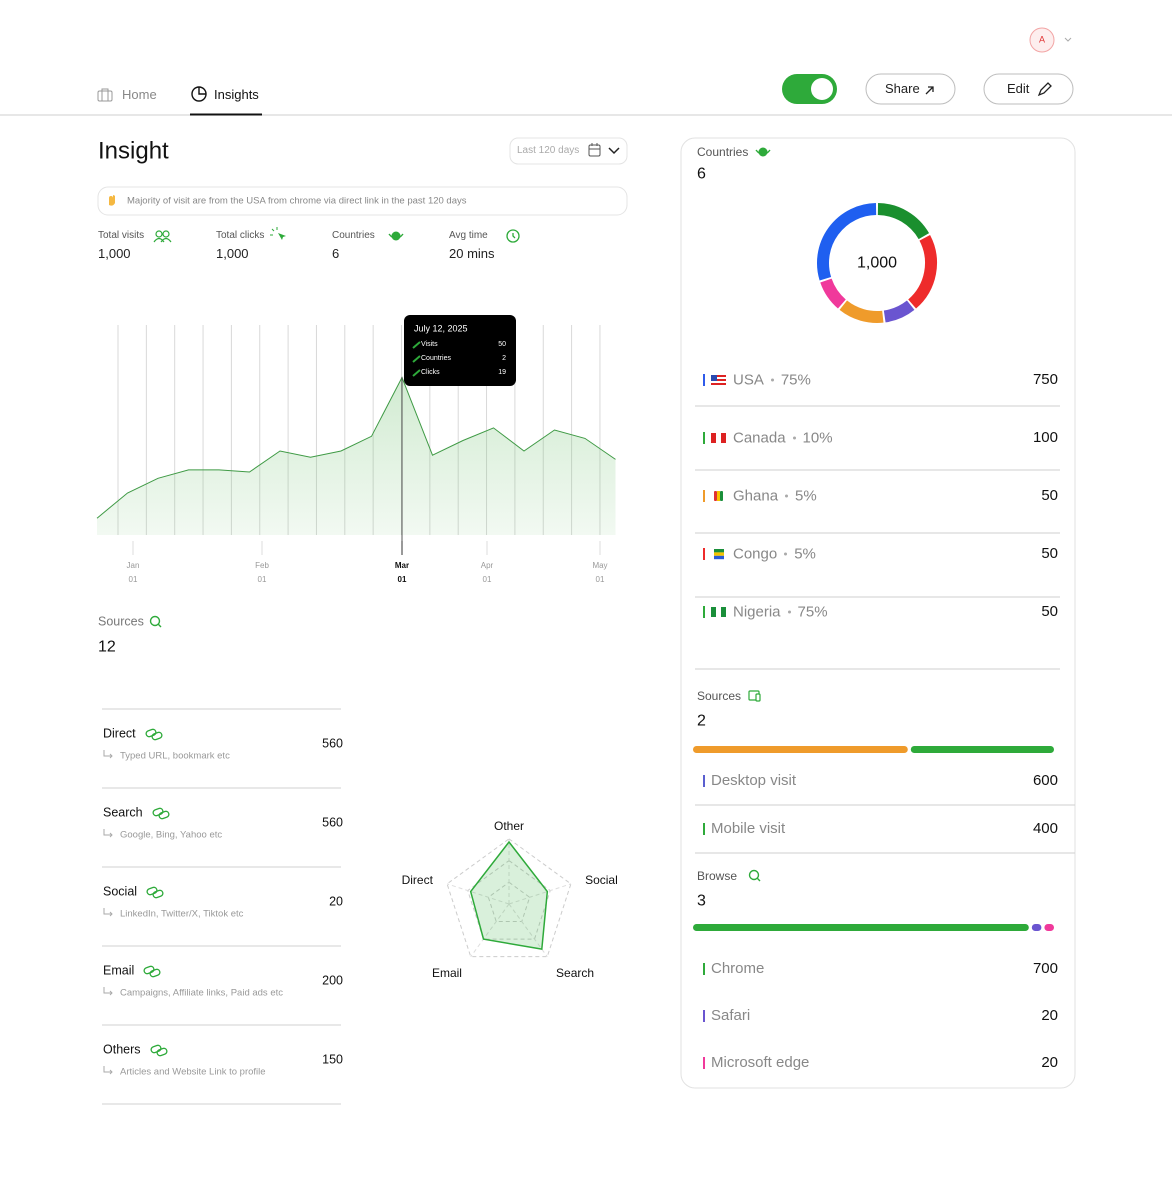 The image size is (1172, 1200). I want to click on country-label: Ghana 5%, so click(775, 496).